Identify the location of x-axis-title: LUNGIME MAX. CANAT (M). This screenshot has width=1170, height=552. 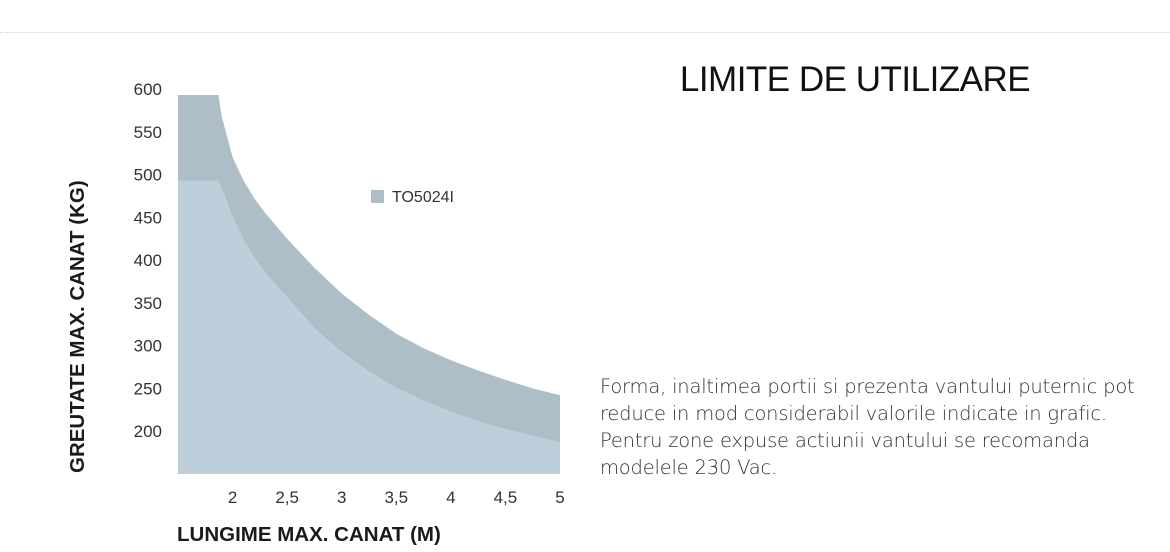
(309, 534).